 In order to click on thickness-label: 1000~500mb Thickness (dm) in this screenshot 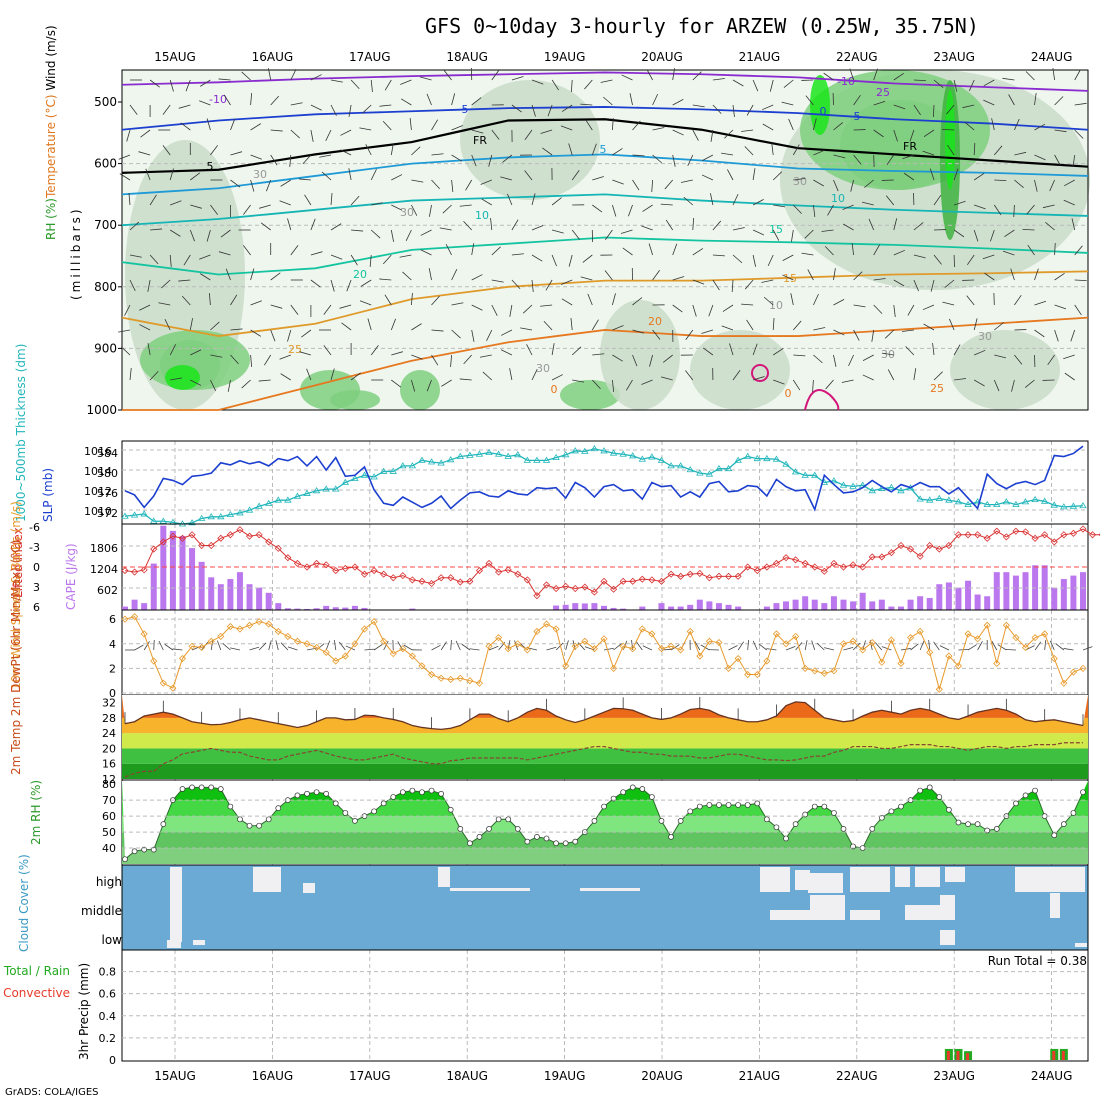, I will do `click(21, 433)`.